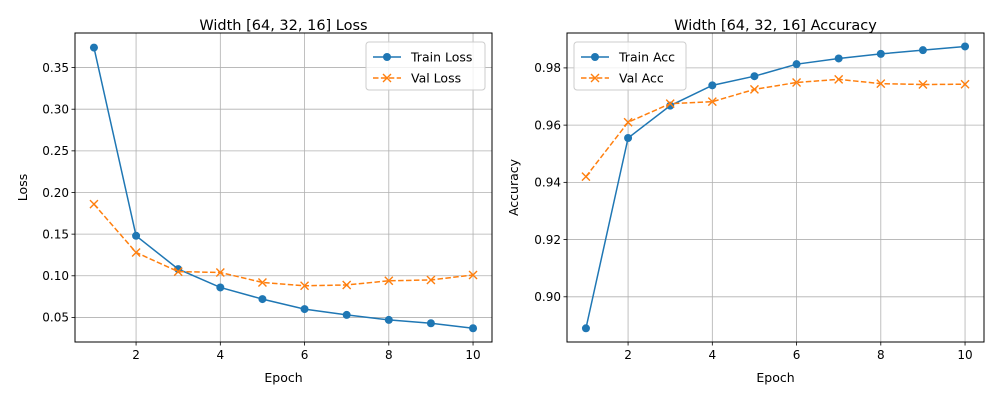 This screenshot has width=1000, height=400. I want to click on y-tick-label: 0.96, so click(547, 125).